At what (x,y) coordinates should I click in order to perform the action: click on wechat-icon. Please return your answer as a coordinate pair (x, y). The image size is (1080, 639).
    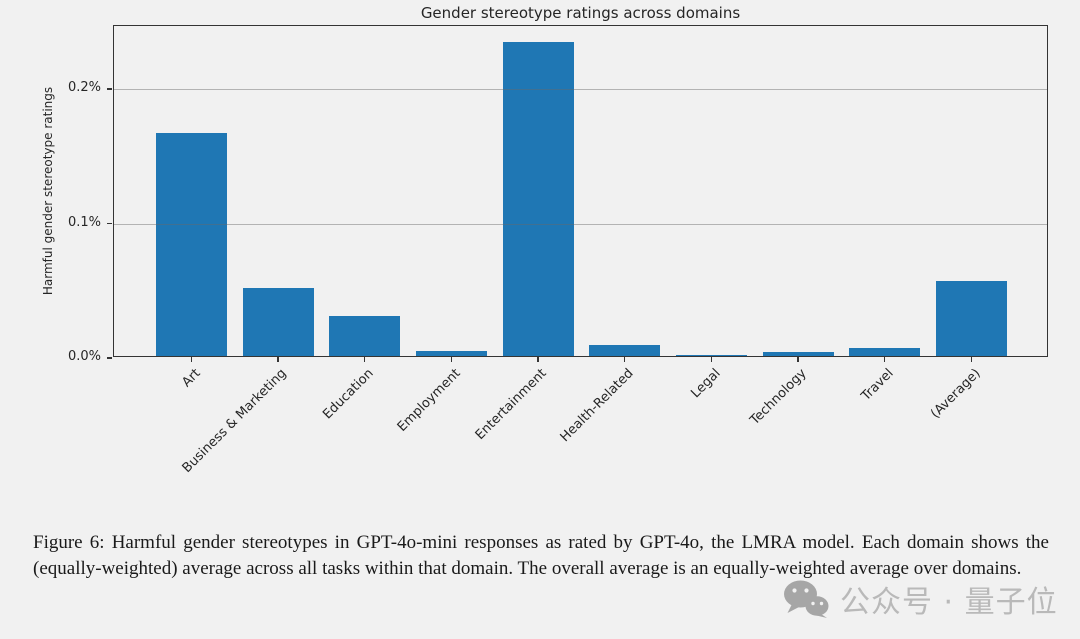
    Looking at the image, I should click on (806, 599).